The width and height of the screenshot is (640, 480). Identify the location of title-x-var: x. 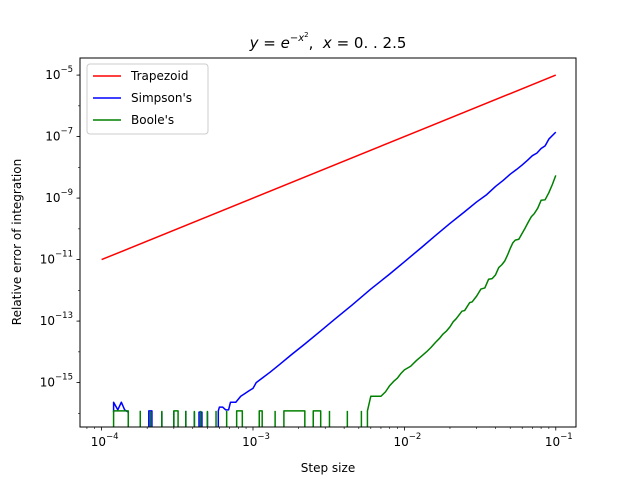
(327, 43).